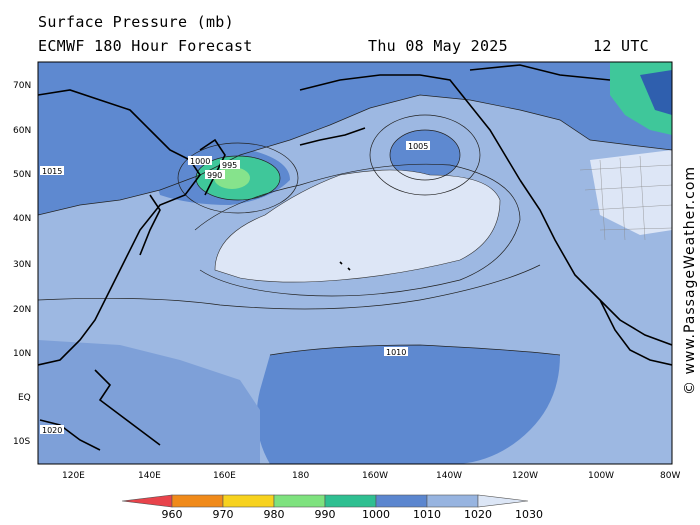 This screenshot has width=700, height=525. What do you see at coordinates (670, 476) in the screenshot?
I see `lon-label: 80W` at bounding box center [670, 476].